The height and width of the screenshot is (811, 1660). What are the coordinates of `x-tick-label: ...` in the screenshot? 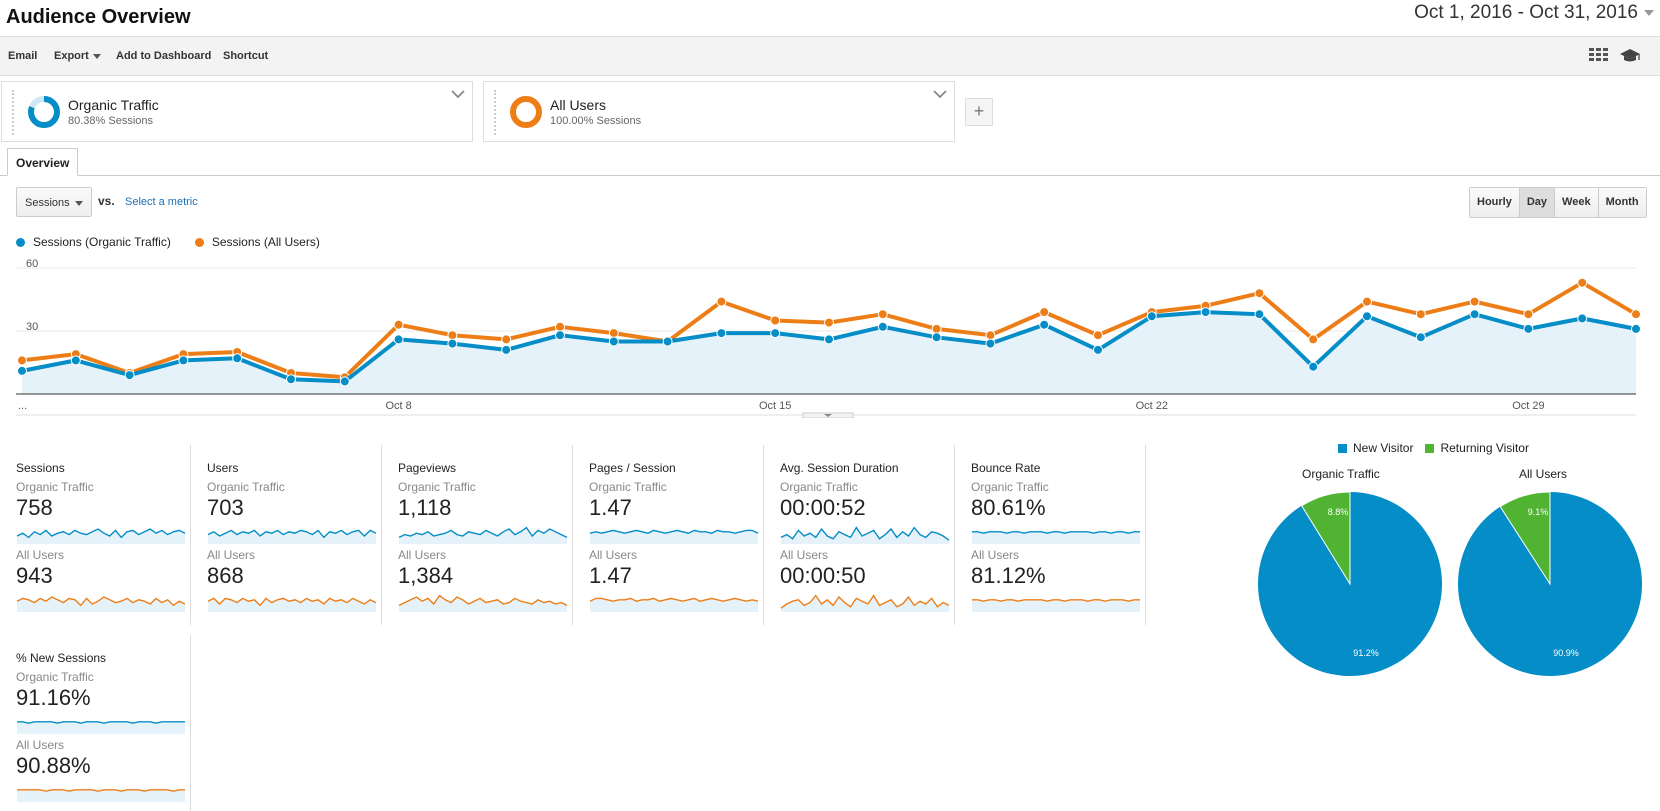 It's located at (22, 406).